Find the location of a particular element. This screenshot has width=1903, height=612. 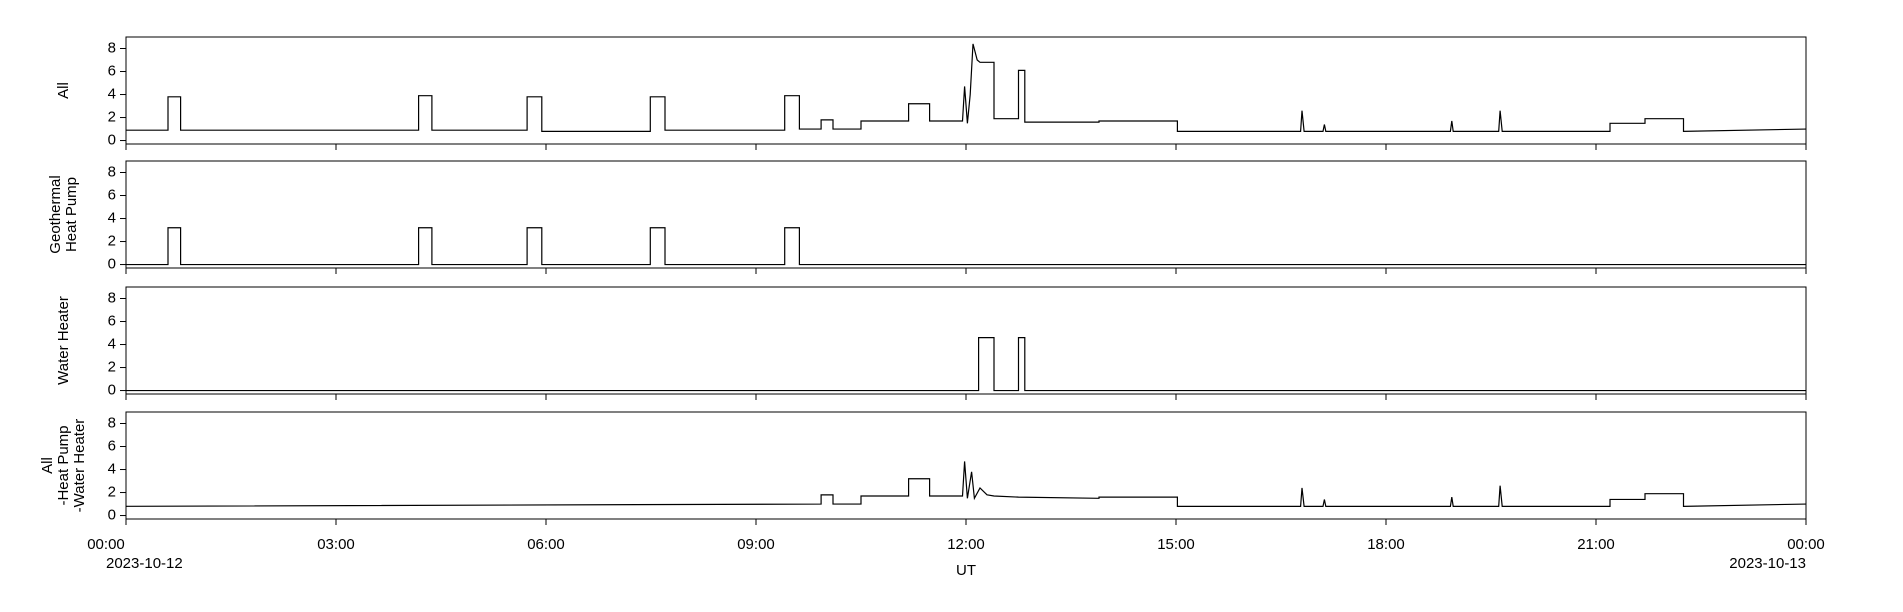

y-axis-label: Geothermal is located at coordinates (55, 214).